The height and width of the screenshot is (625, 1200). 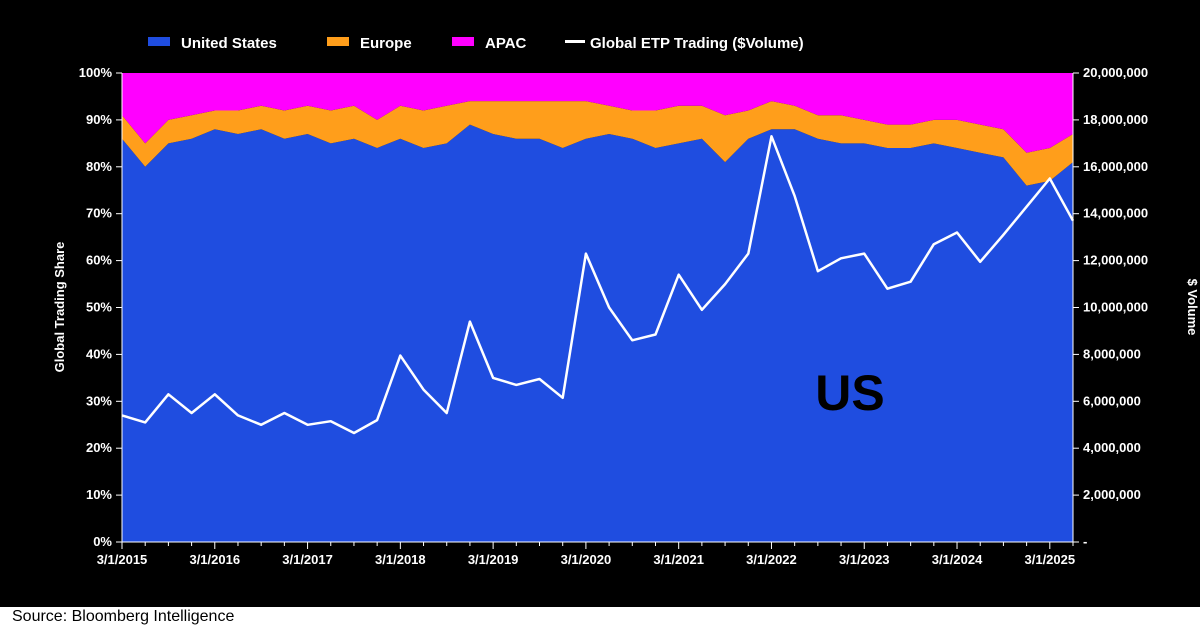 What do you see at coordinates (102, 541) in the screenshot?
I see `left-tick-label: 0%` at bounding box center [102, 541].